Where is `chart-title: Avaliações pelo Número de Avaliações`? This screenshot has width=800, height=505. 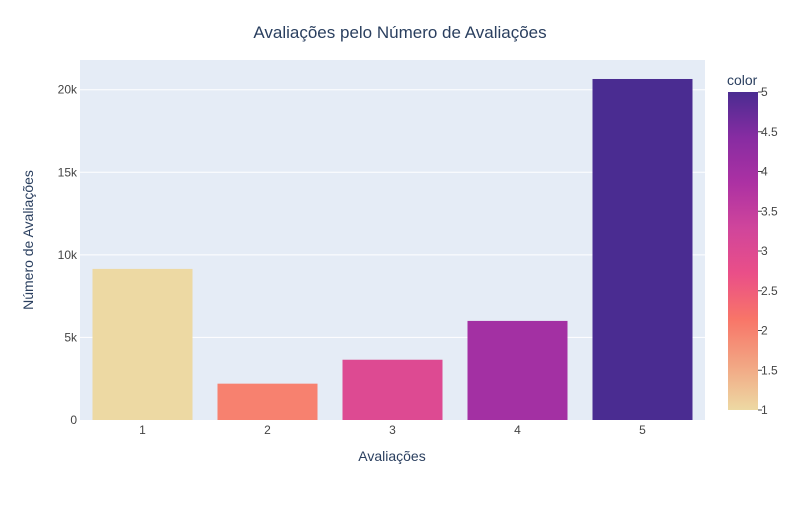
chart-title: Avaliações pelo Número de Avaliações is located at coordinates (399, 32).